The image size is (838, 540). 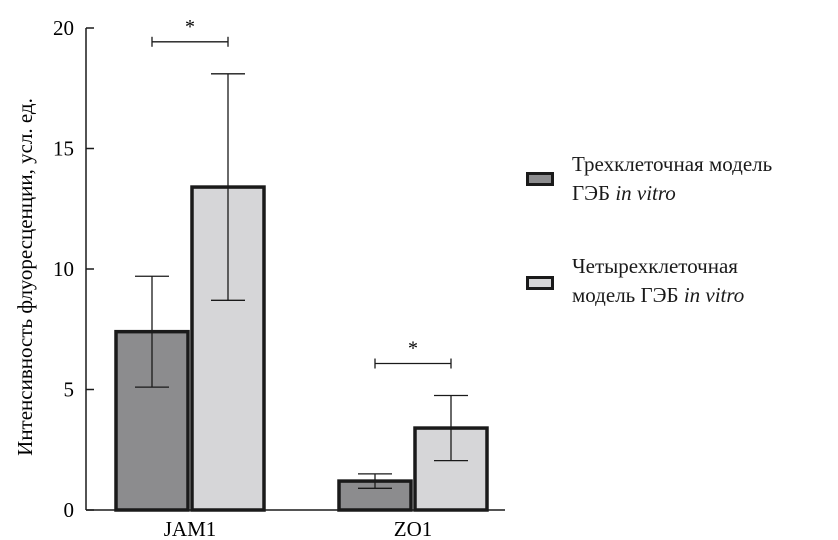 I want to click on x-tick-label: ZO1, so click(x=413, y=528).